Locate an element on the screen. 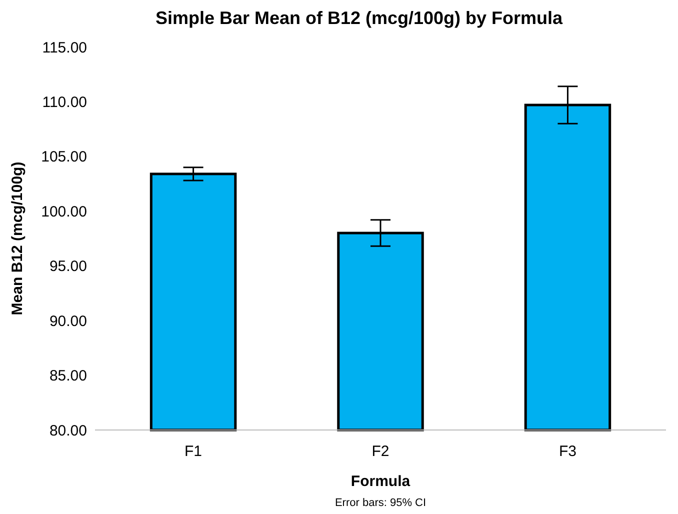 Image resolution: width=678 pixels, height=514 pixels. x-tick-label: F1 is located at coordinates (193, 451).